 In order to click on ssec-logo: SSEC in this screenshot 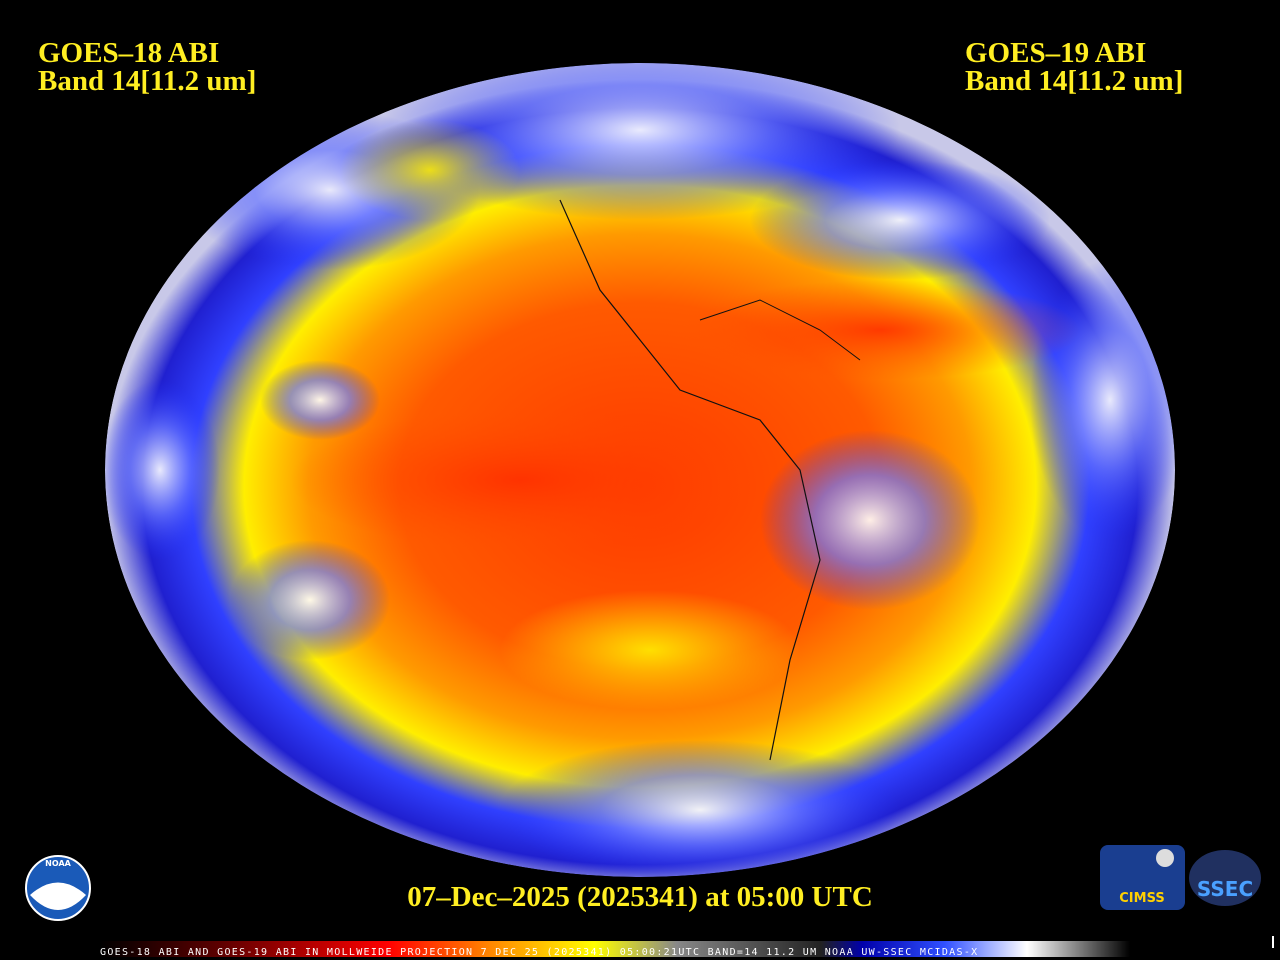, I will do `click(1225, 878)`.